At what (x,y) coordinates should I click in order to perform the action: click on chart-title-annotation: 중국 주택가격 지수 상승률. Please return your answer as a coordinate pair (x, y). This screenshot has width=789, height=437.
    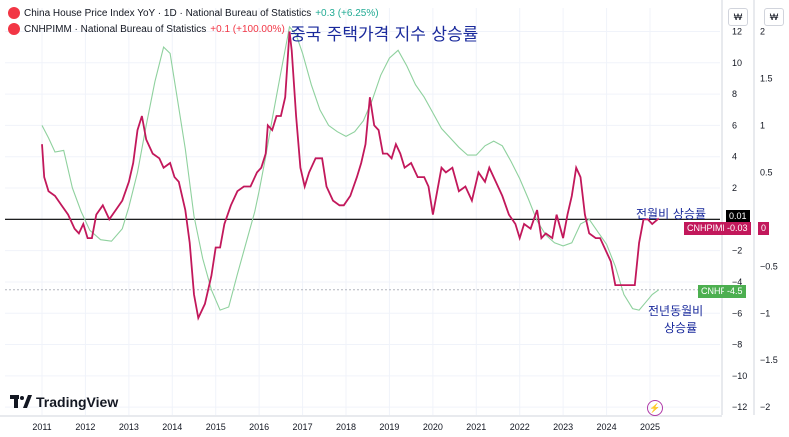
    Looking at the image, I should click on (384, 35).